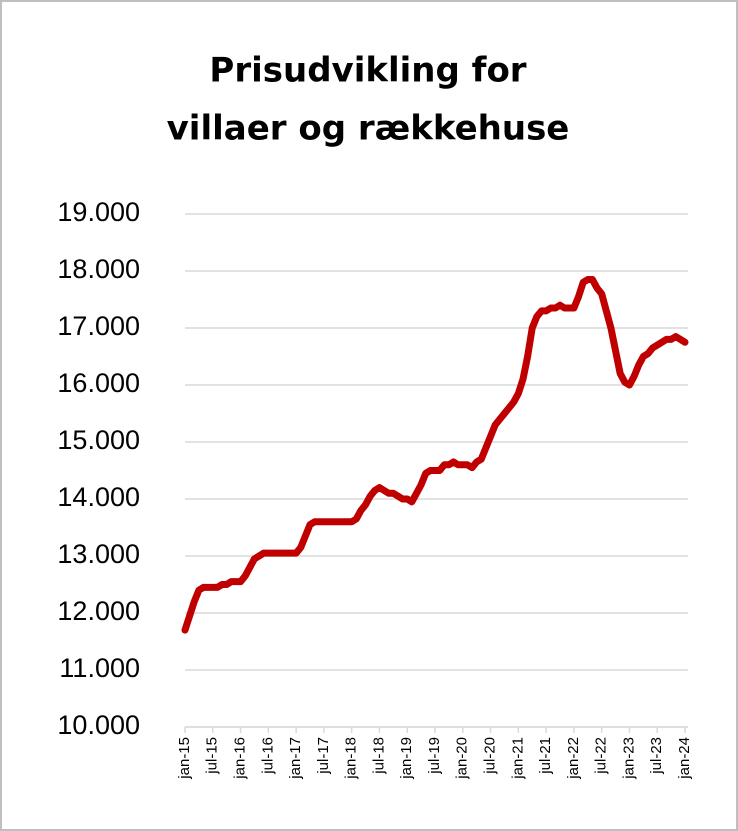 This screenshot has height=831, width=738. I want to click on x-tick-label: jul-20, so click(490, 756).